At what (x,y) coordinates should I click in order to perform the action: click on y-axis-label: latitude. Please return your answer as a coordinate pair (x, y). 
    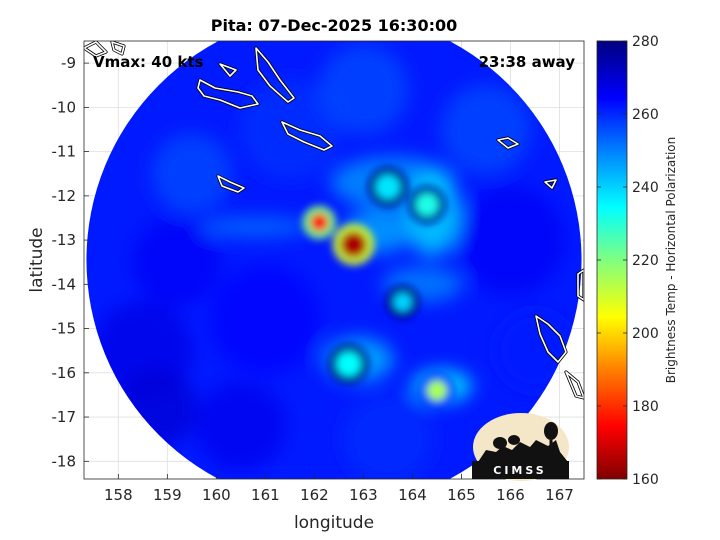
    Looking at the image, I should click on (37, 259).